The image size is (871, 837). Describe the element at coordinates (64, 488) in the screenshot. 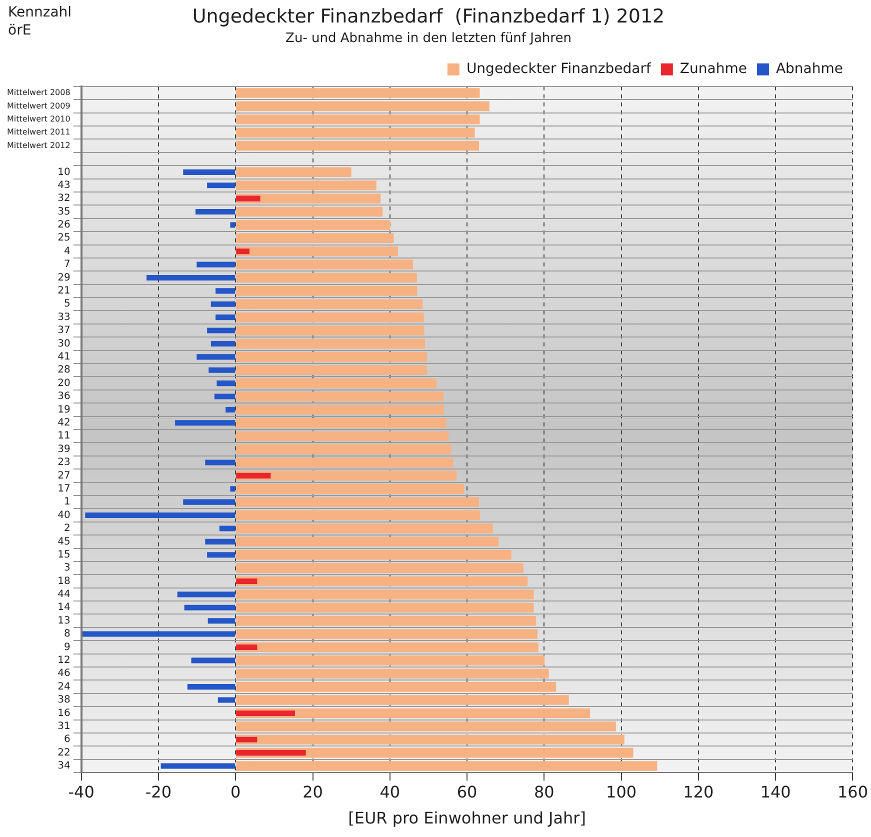

I see `y-tick-label: 17` at that location.